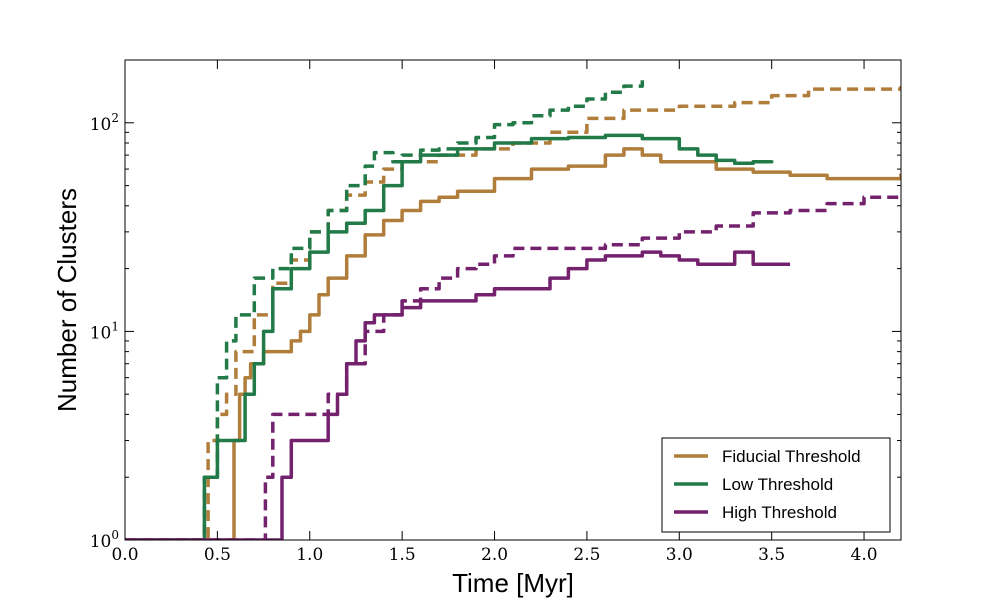 This screenshot has width=1000, height=600. I want to click on y-tick-label: 10⁰, so click(104, 540).